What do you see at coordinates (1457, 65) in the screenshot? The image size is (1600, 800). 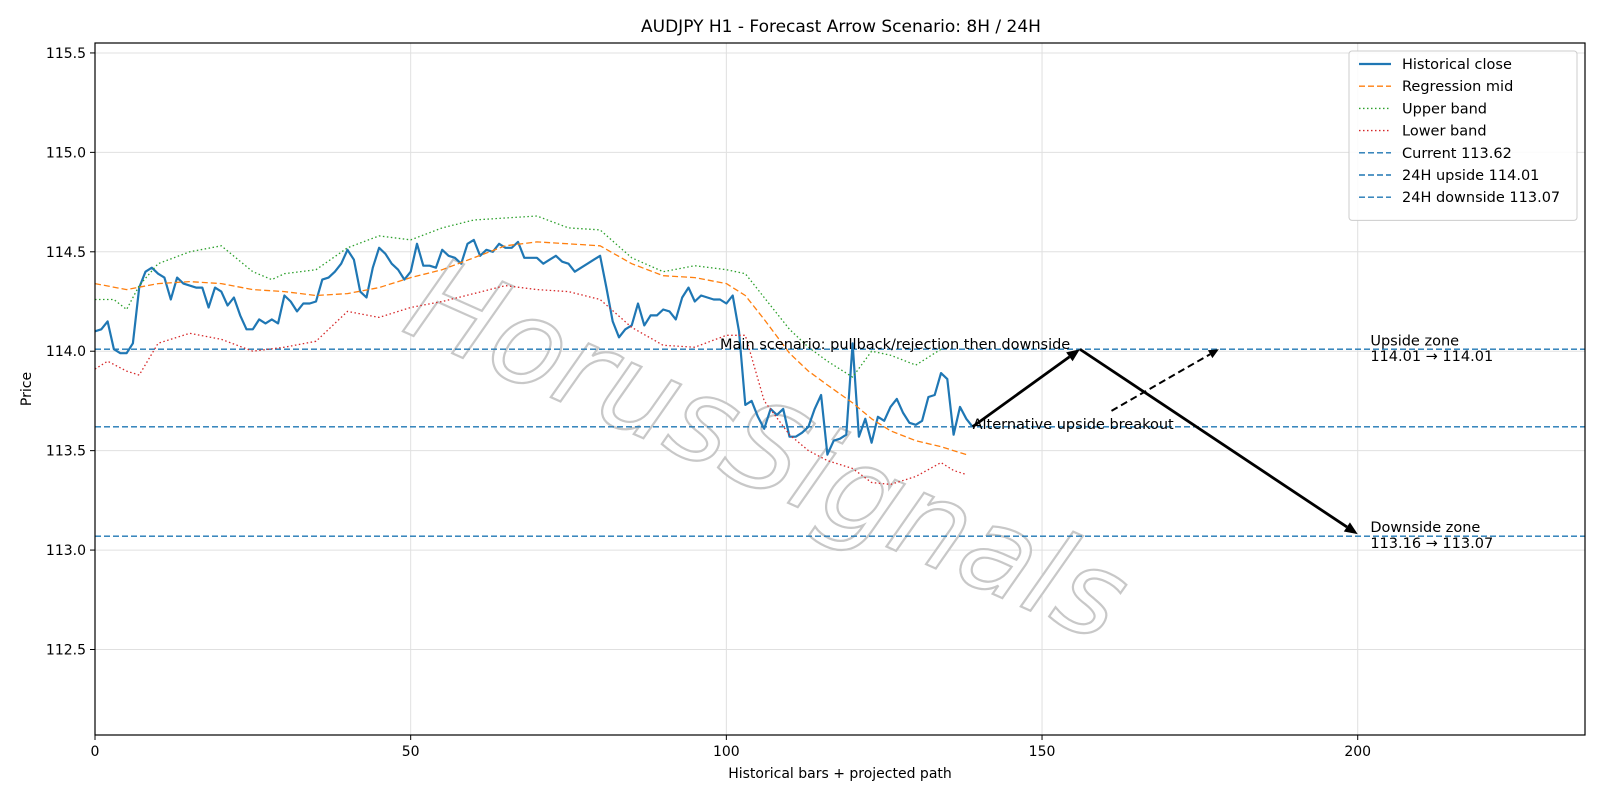 I see `legend-label: Historical close` at bounding box center [1457, 65].